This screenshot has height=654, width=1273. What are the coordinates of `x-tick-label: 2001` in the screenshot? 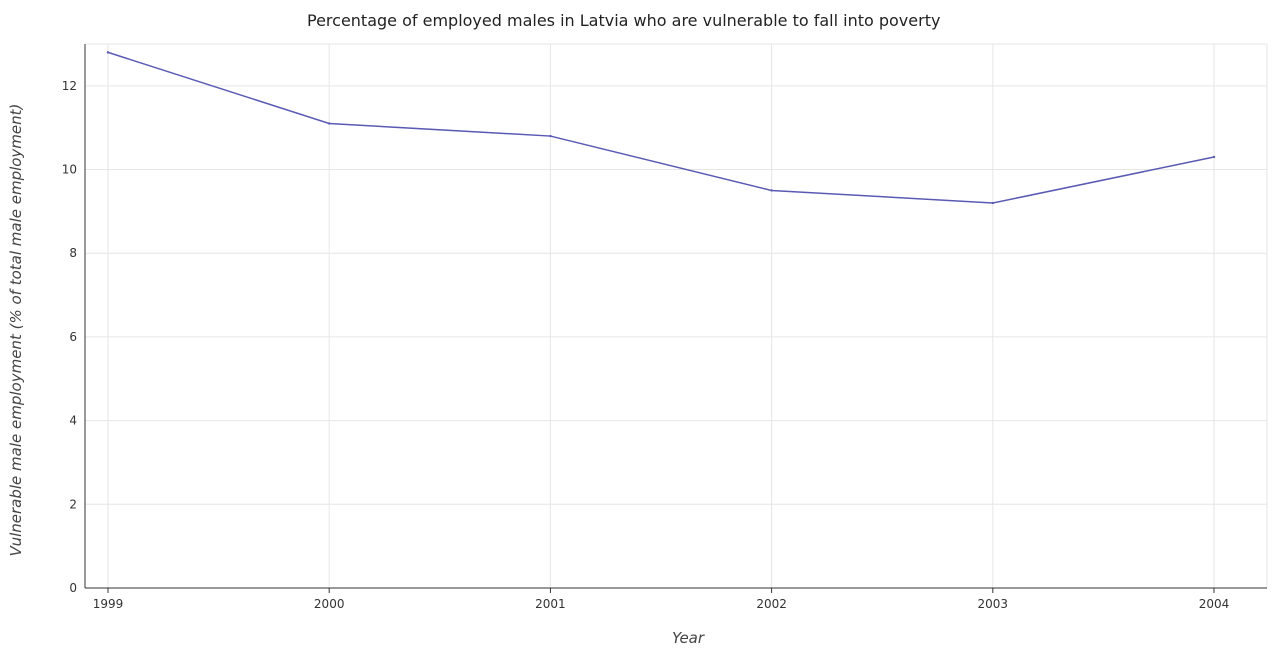 It's located at (550, 604).